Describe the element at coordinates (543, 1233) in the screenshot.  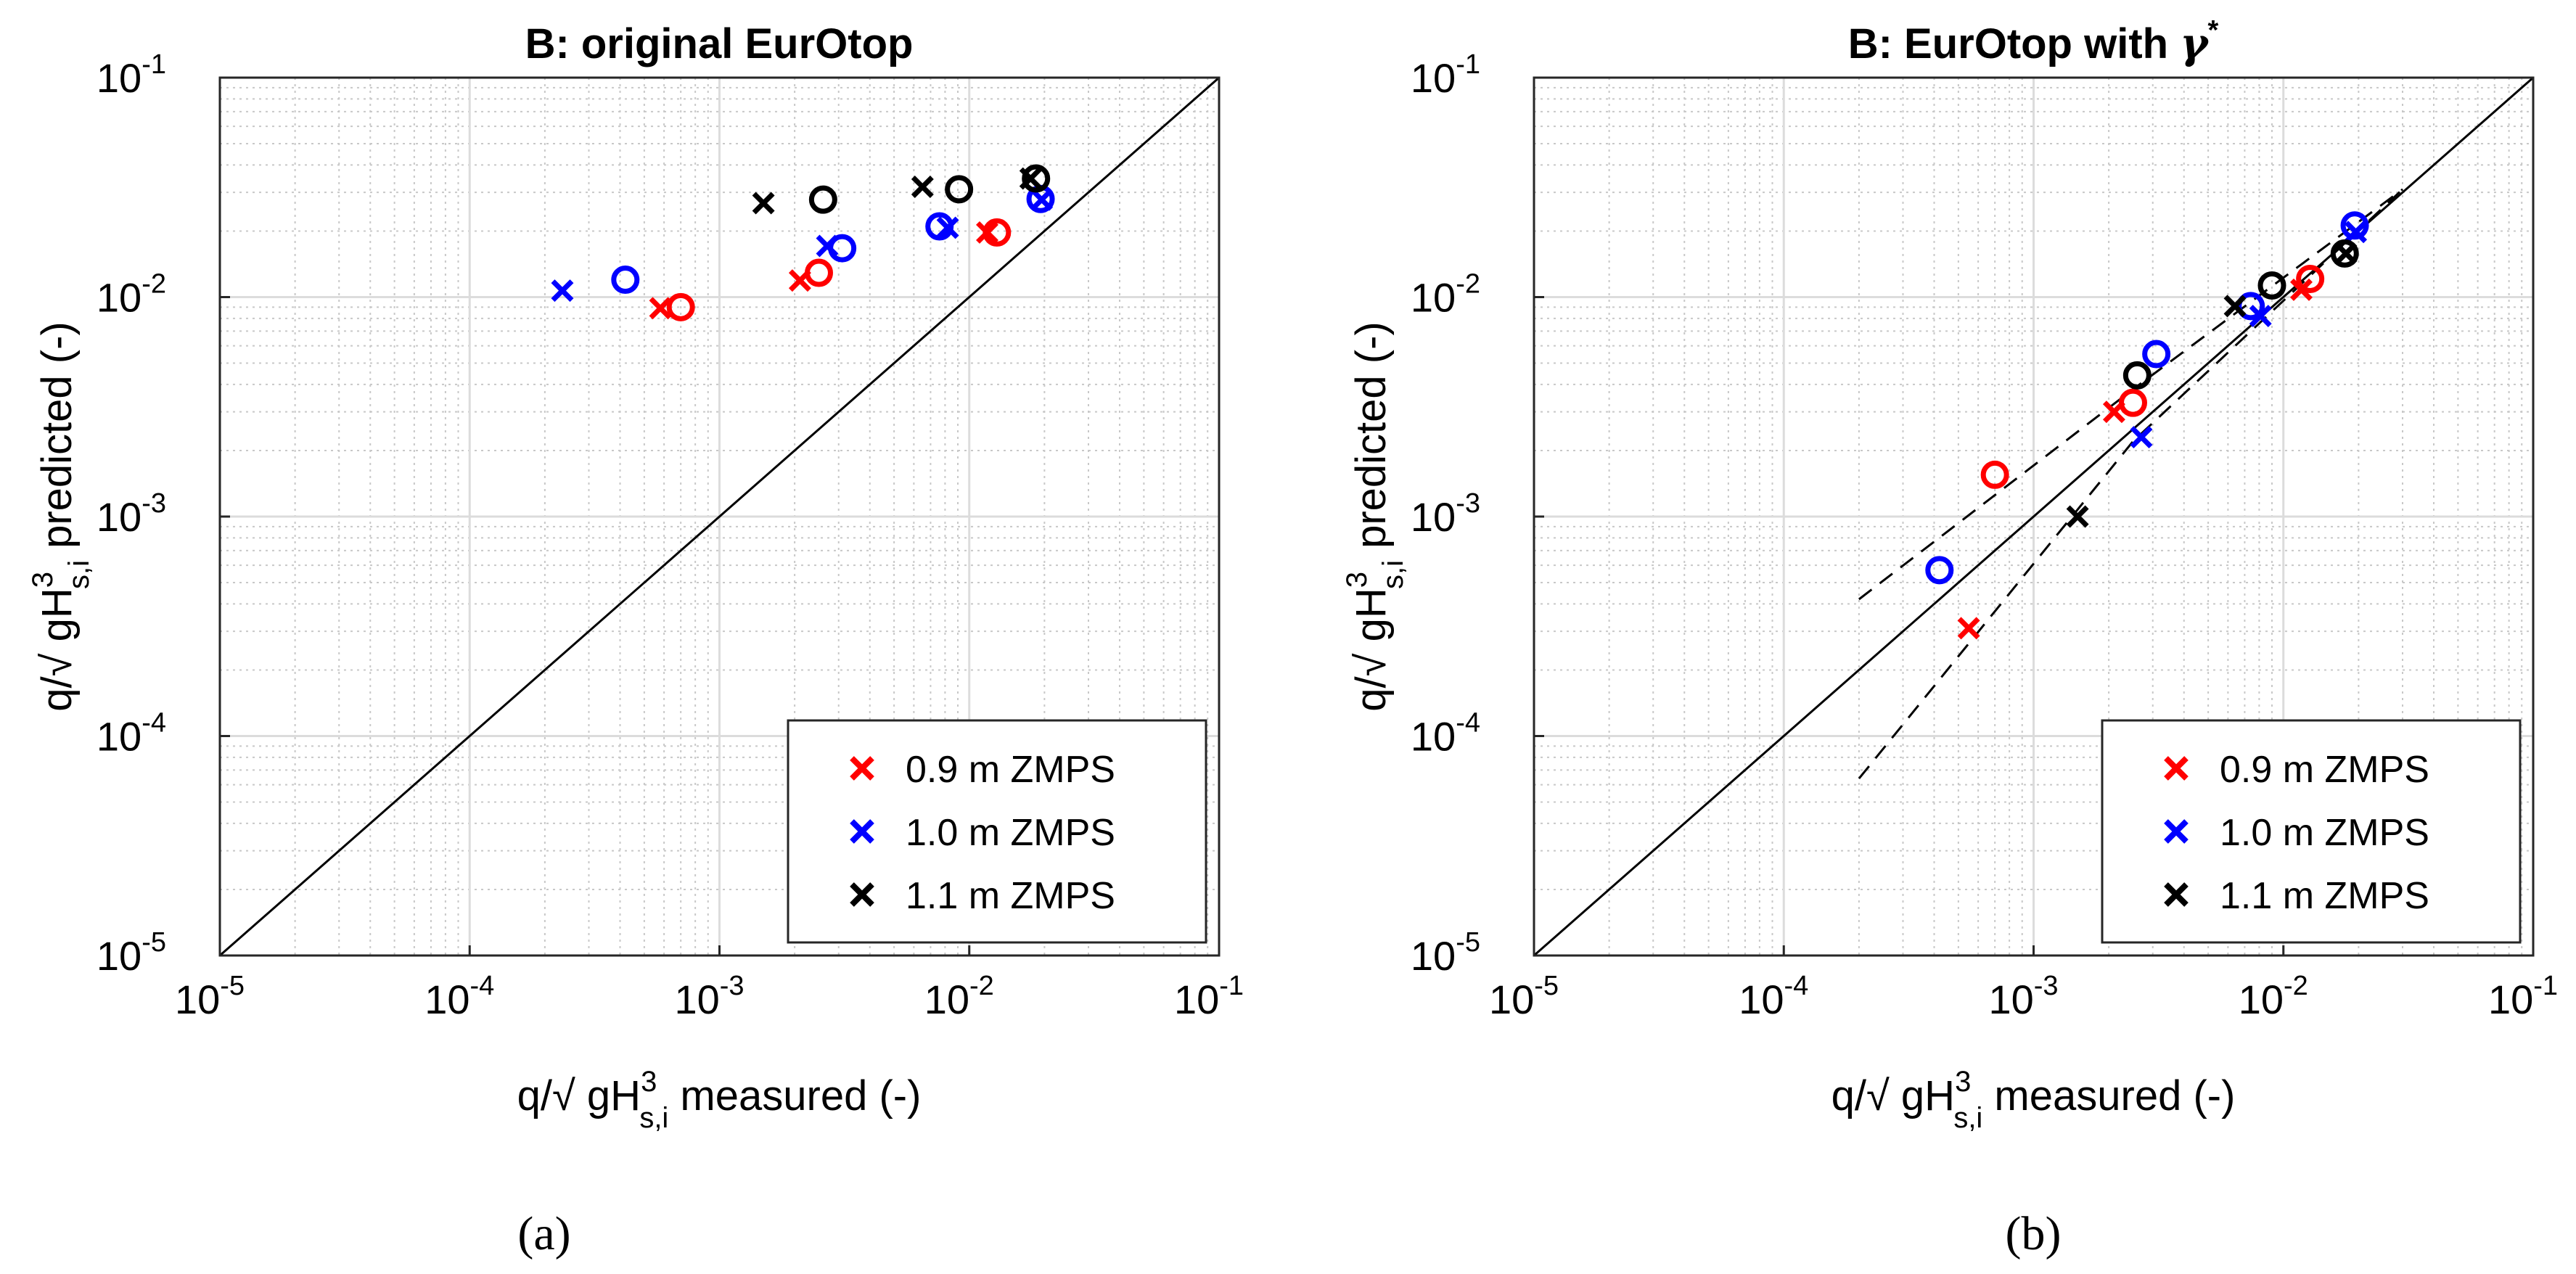
I see `panel-caption: (a)` at that location.